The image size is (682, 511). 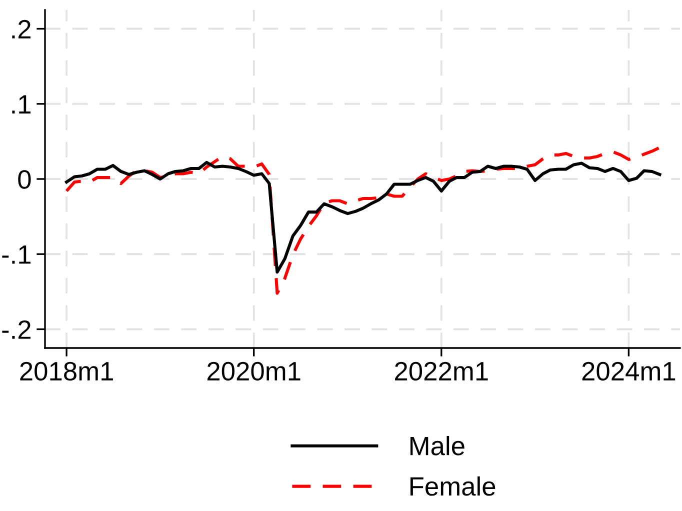 What do you see at coordinates (16, 329) in the screenshot?
I see `y-tick-label: -.2` at bounding box center [16, 329].